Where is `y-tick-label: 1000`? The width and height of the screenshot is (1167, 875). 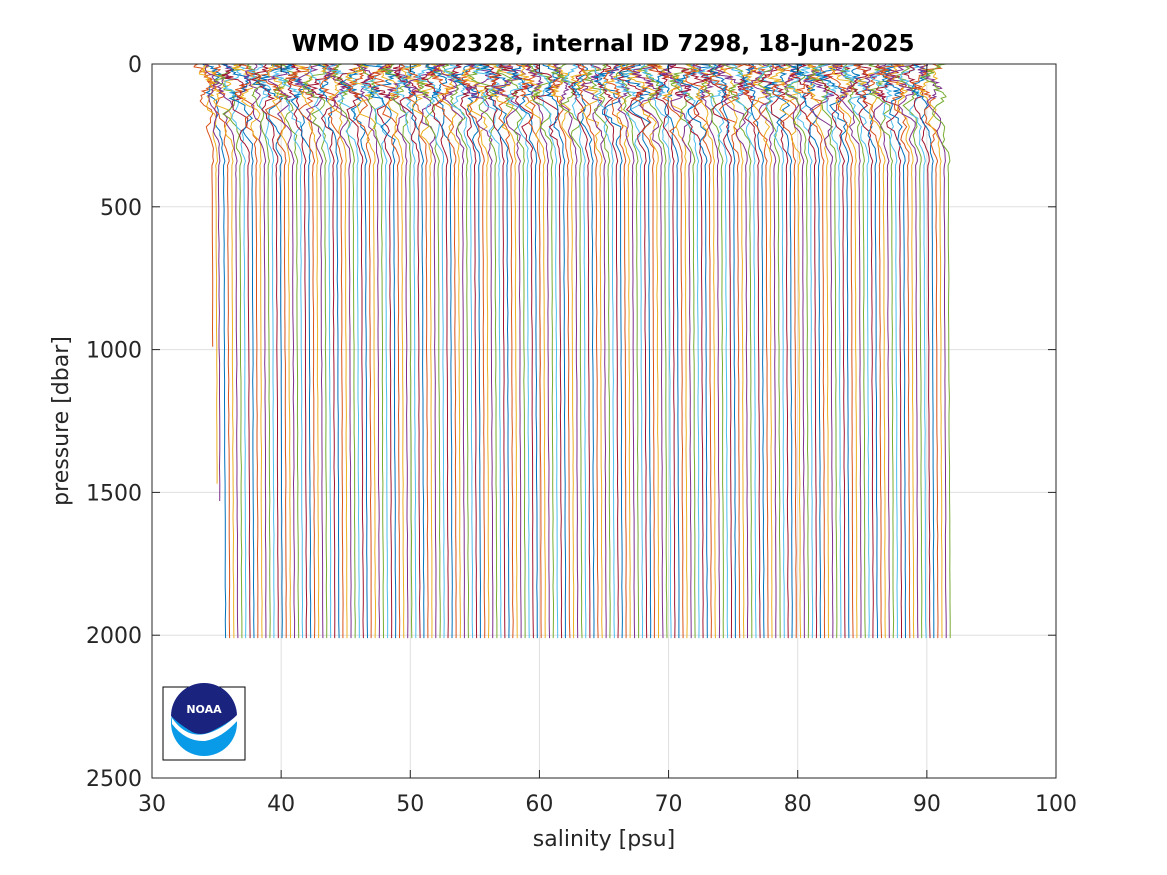
y-tick-label: 1000 is located at coordinates (114, 351).